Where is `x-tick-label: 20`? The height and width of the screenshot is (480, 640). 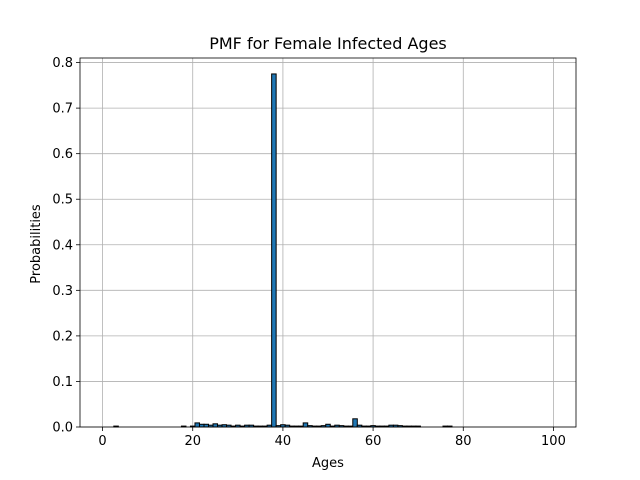
x-tick-label: 20 is located at coordinates (192, 441).